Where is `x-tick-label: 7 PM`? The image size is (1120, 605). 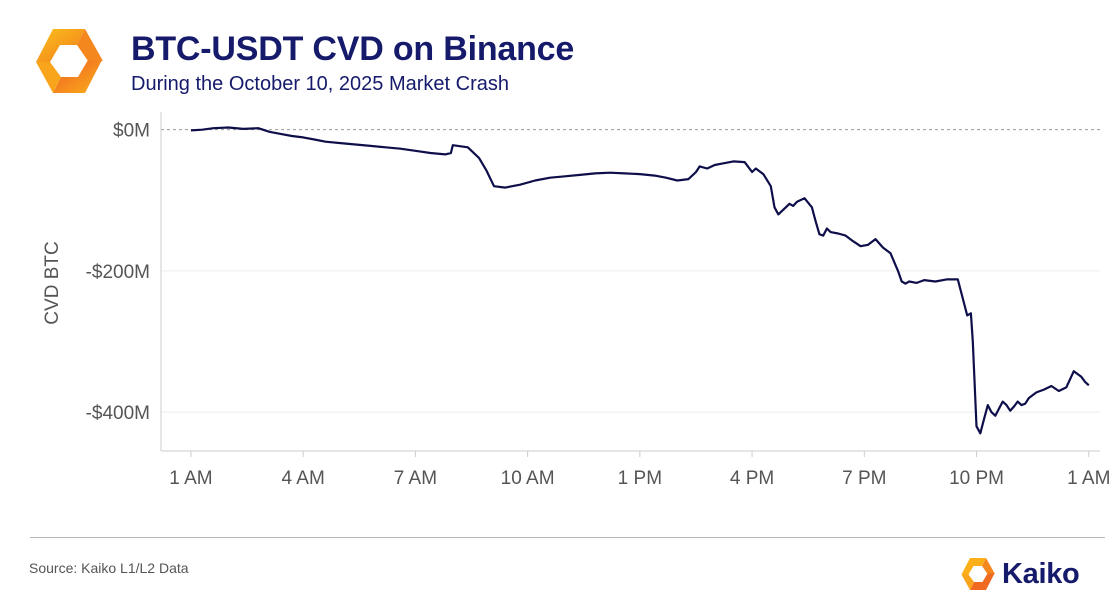 x-tick-label: 7 PM is located at coordinates (864, 478).